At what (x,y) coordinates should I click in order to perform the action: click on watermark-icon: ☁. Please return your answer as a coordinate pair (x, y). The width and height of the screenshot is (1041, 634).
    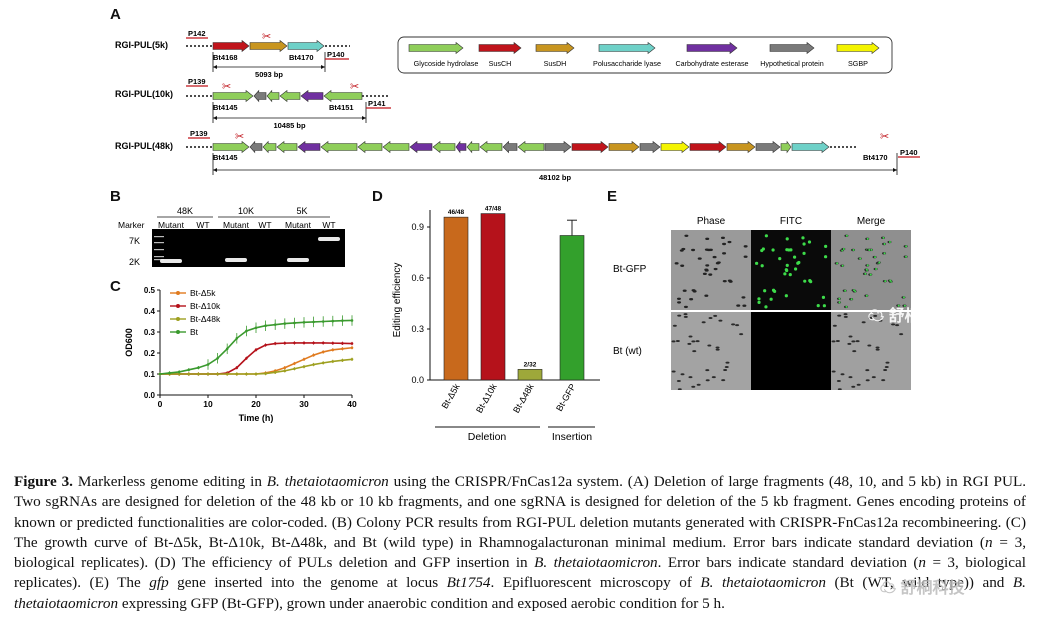
    Looking at the image, I should click on (888, 588).